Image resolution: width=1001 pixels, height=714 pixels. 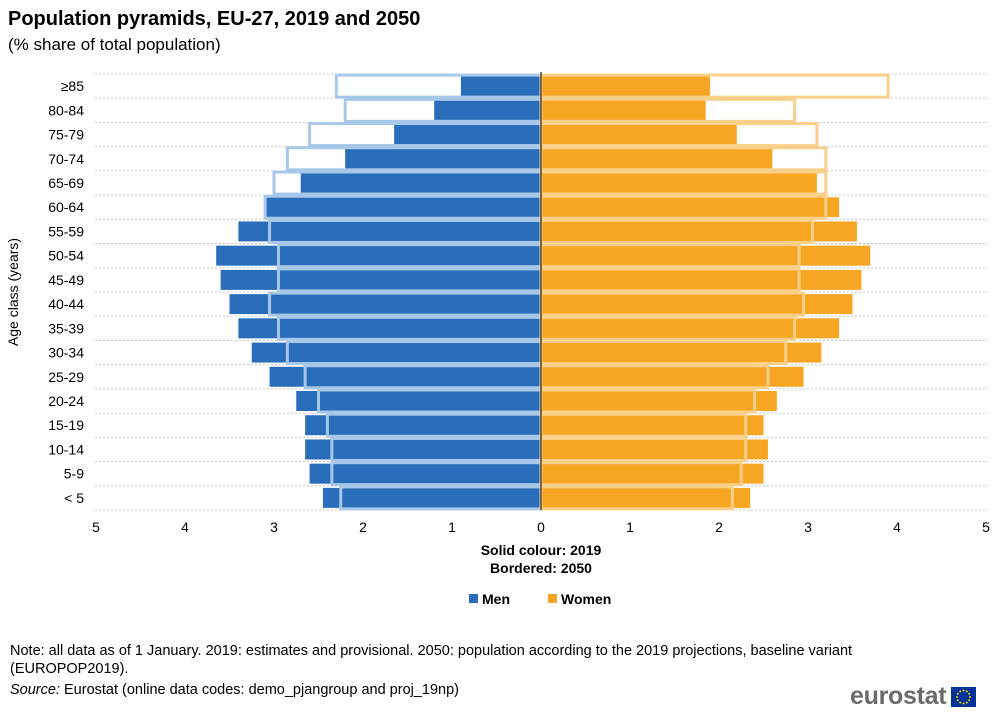 What do you see at coordinates (66, 256) in the screenshot?
I see `category-label: 50-54` at bounding box center [66, 256].